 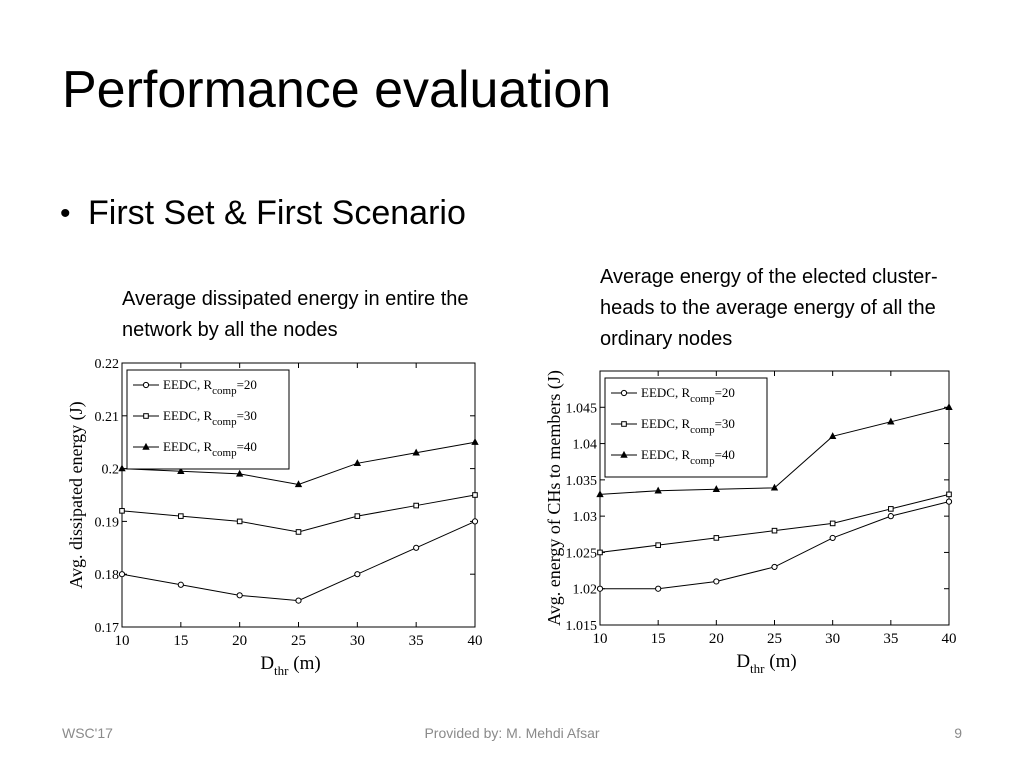 I want to click on y-tick-label: 1.02, so click(x=585, y=590).